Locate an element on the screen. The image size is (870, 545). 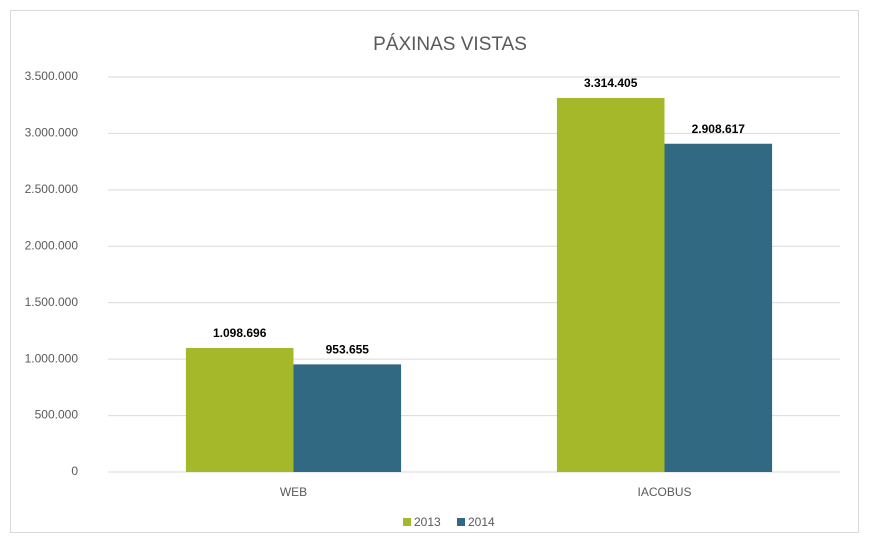
y-tick-label: 3.000.000 is located at coordinates (52, 133).